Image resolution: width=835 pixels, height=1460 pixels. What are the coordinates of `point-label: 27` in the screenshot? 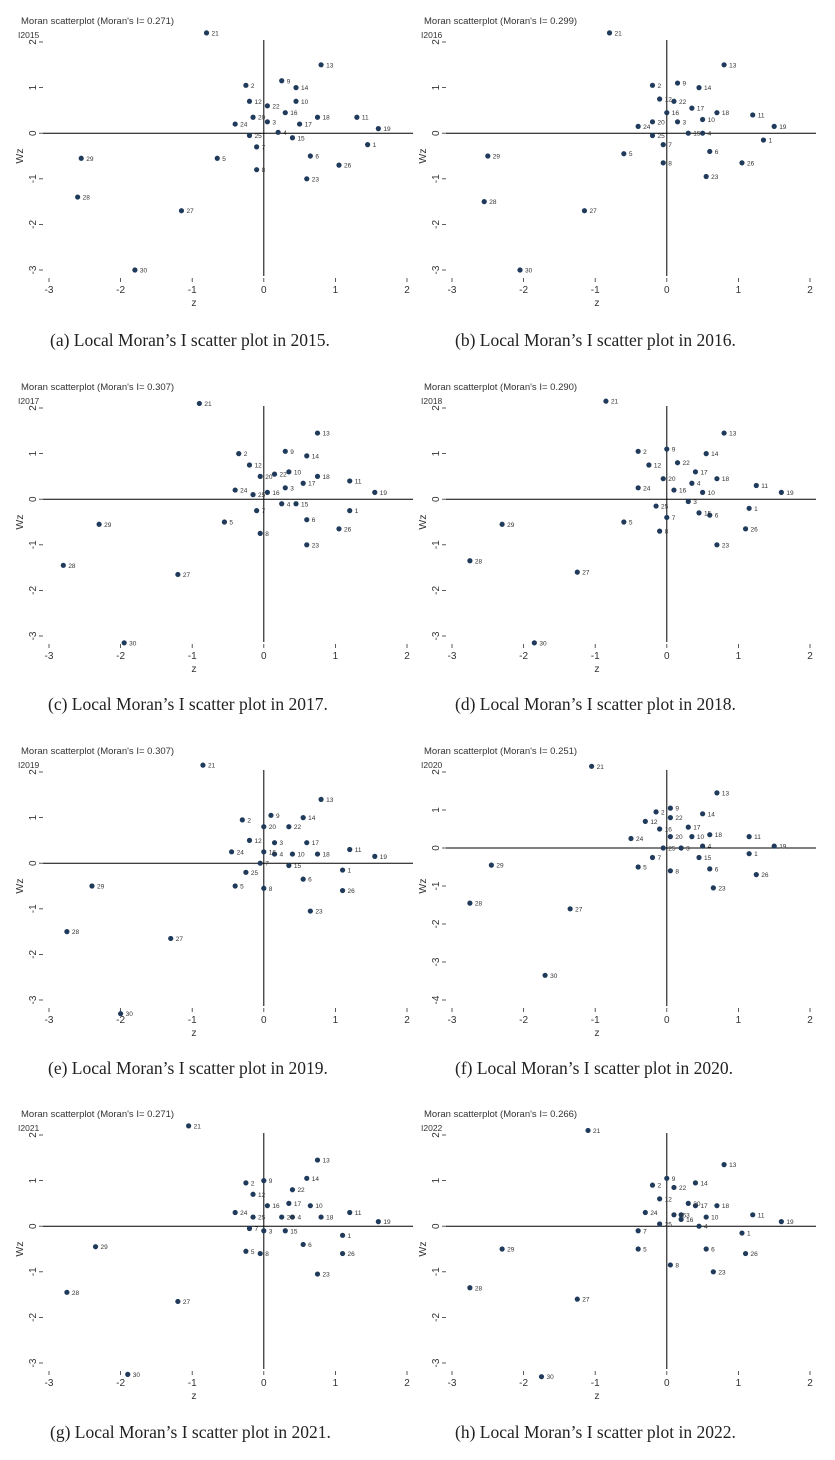 It's located at (187, 1302).